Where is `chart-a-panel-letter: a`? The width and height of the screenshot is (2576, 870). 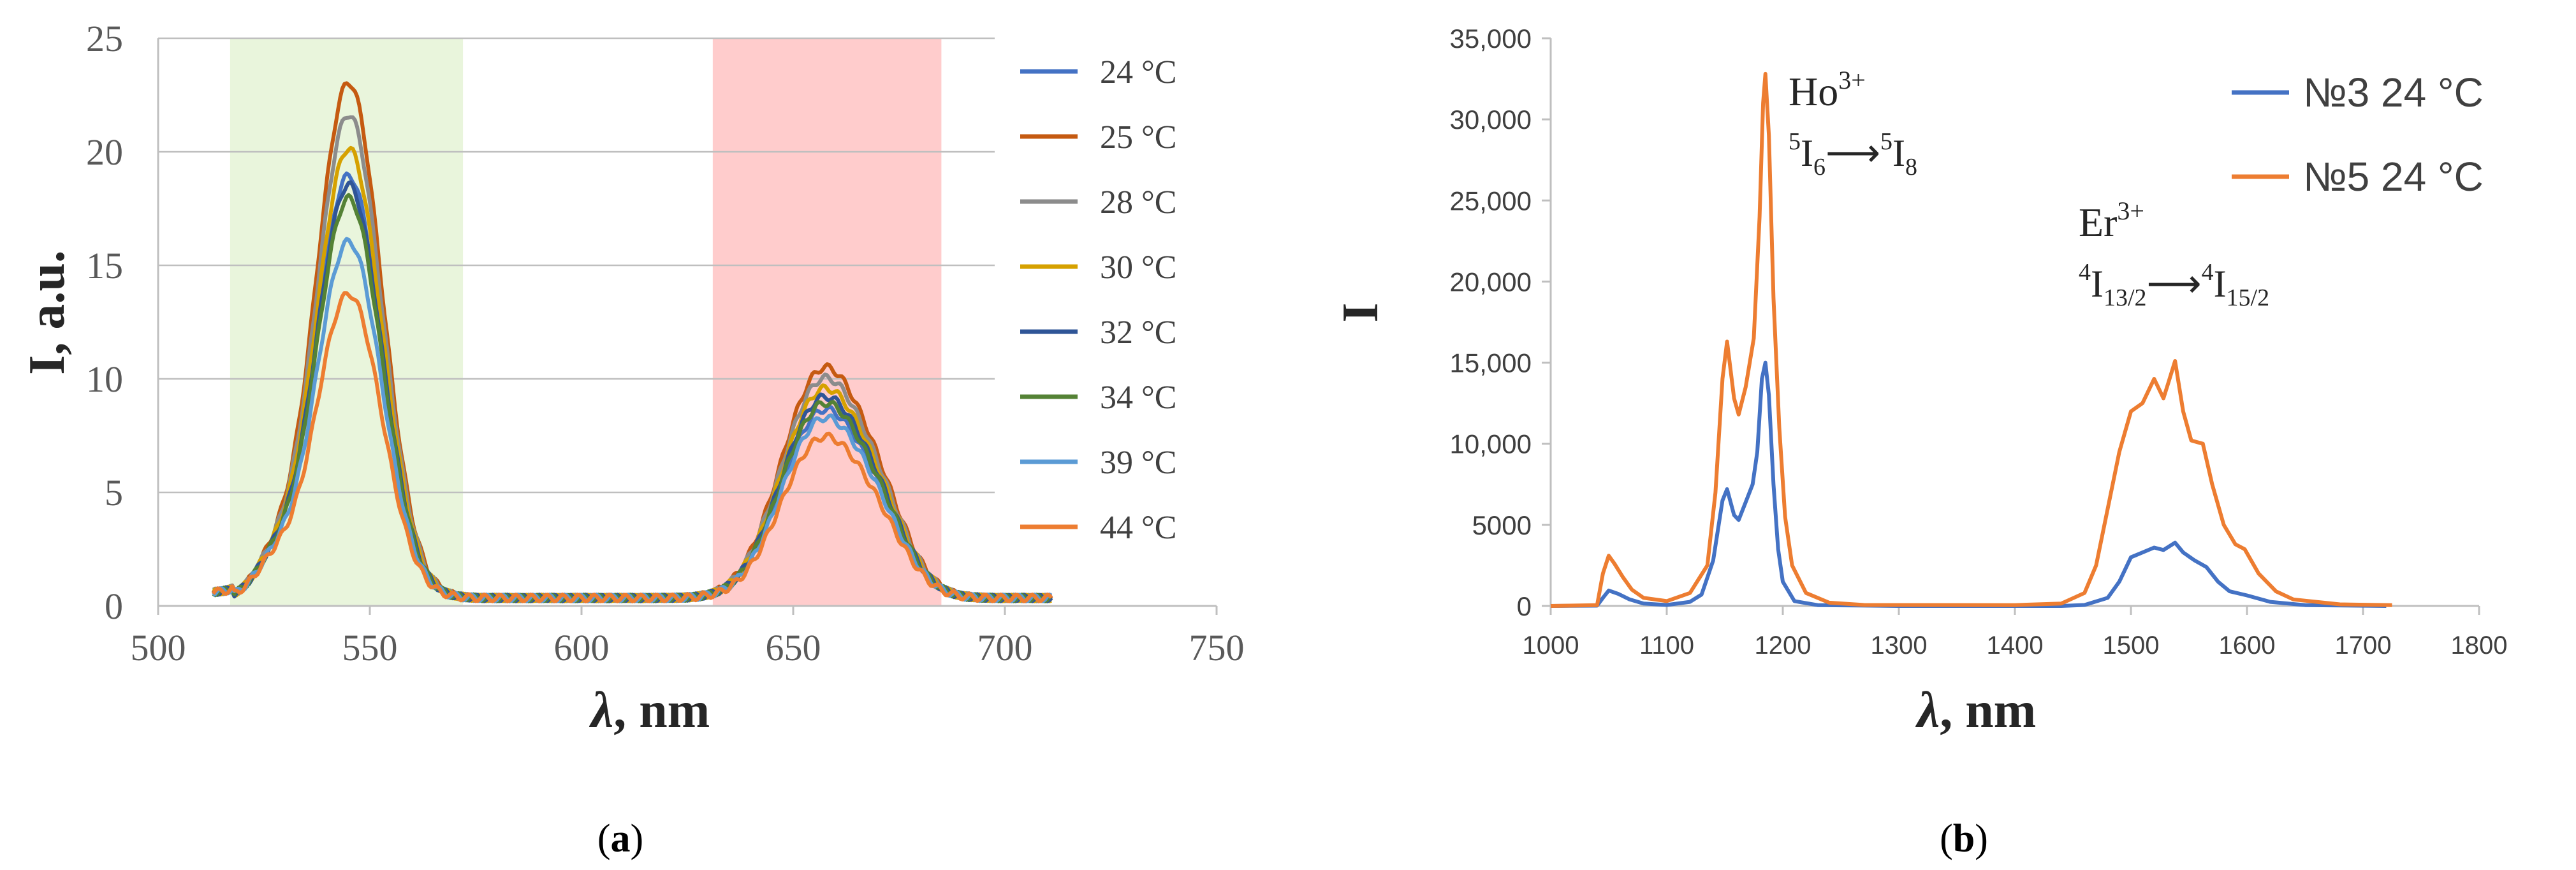 chart-a-panel-letter: a is located at coordinates (621, 838).